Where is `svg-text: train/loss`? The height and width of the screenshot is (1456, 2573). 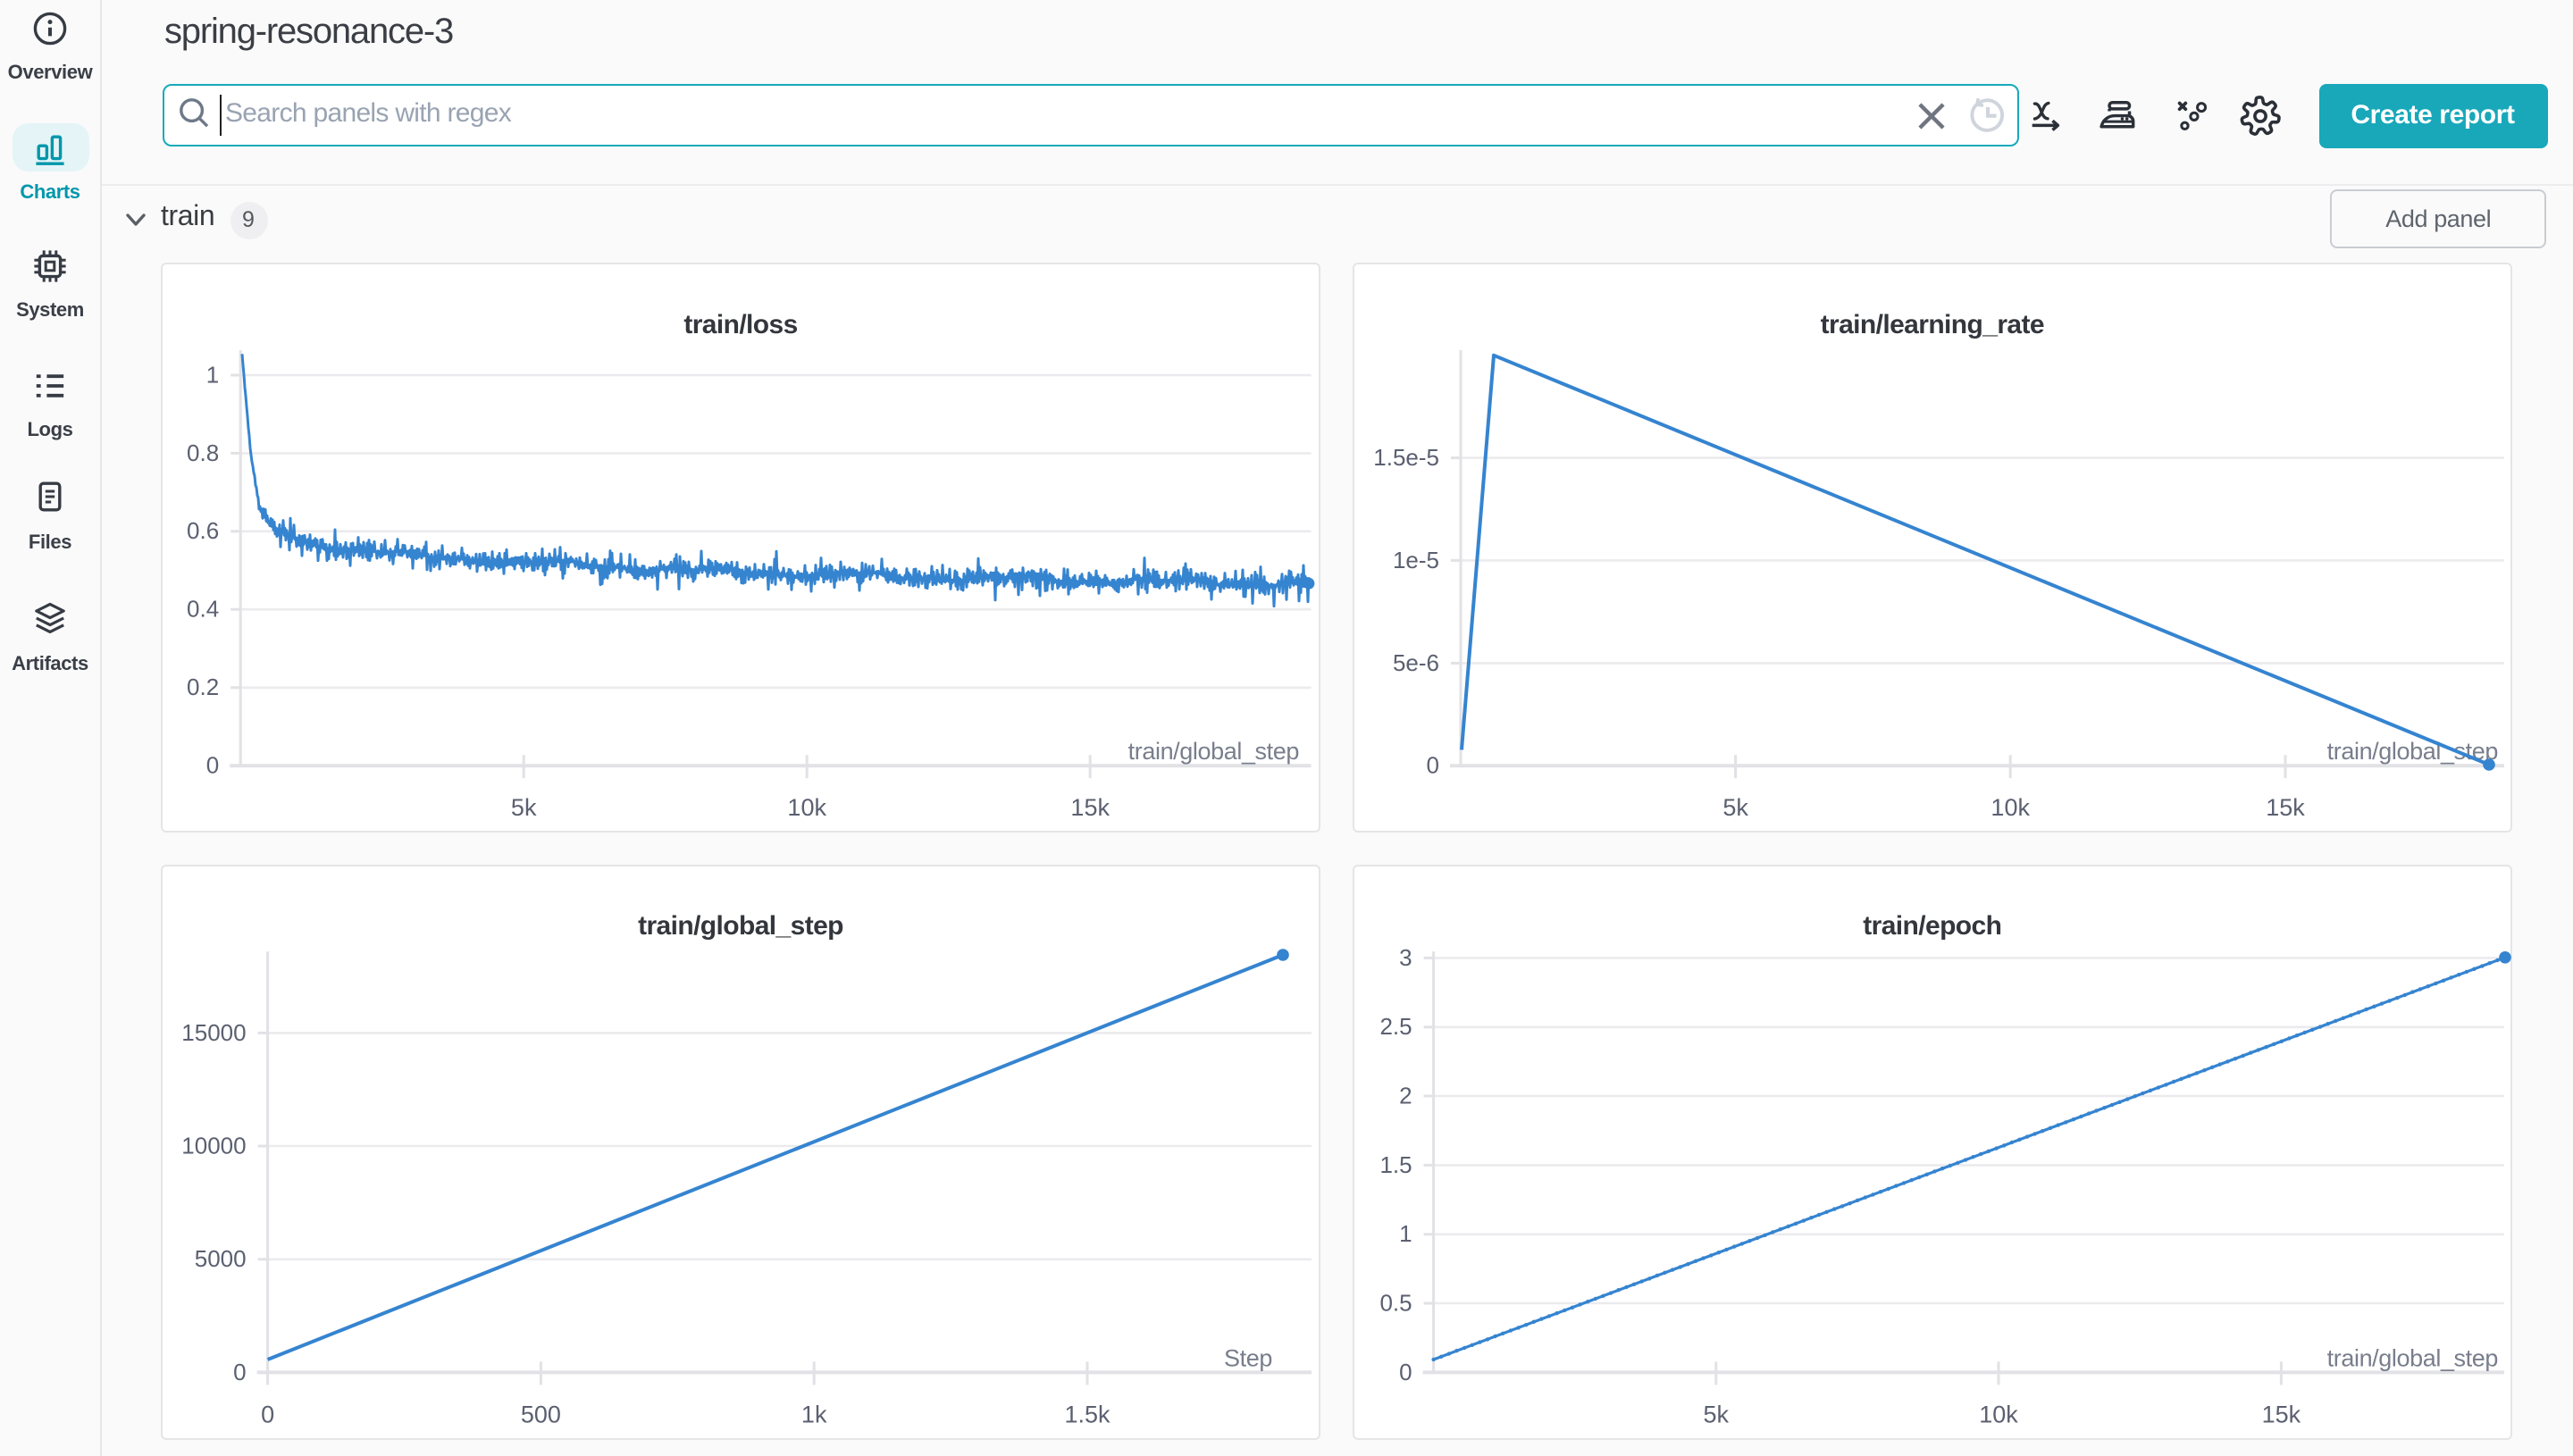 svg-text: train/loss is located at coordinates (740, 324).